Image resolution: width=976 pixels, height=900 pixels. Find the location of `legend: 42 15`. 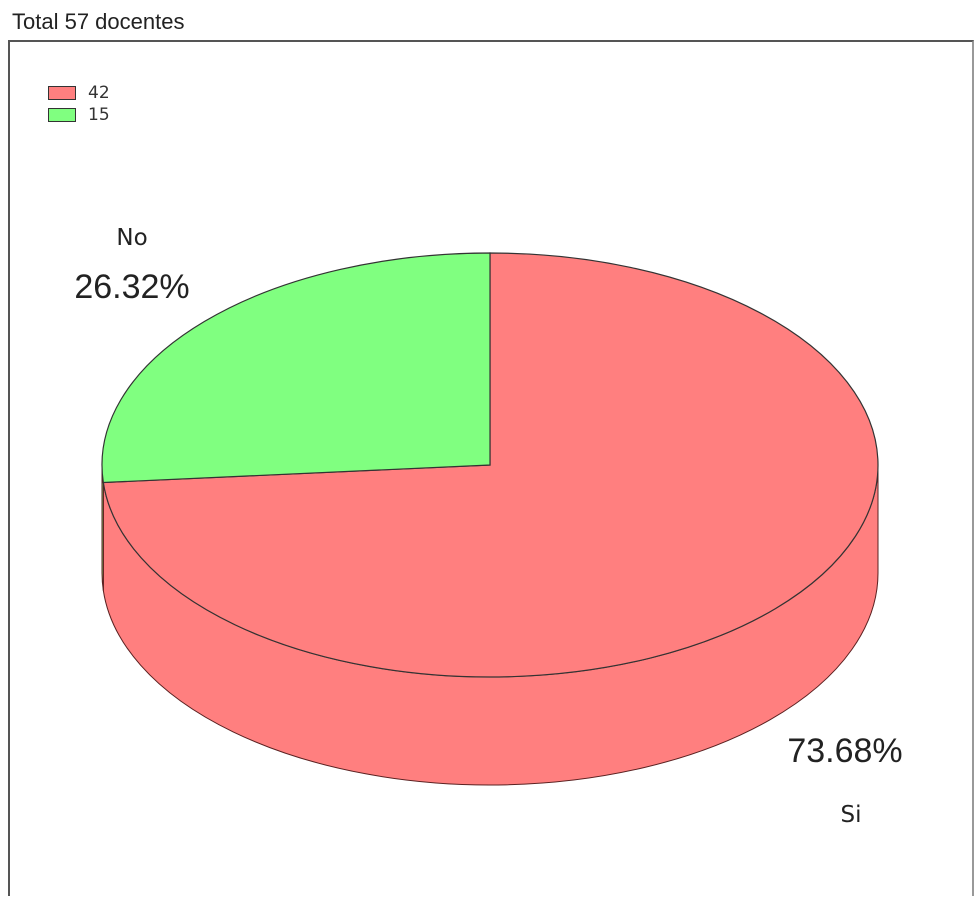

legend: 42 15 is located at coordinates (79, 104).